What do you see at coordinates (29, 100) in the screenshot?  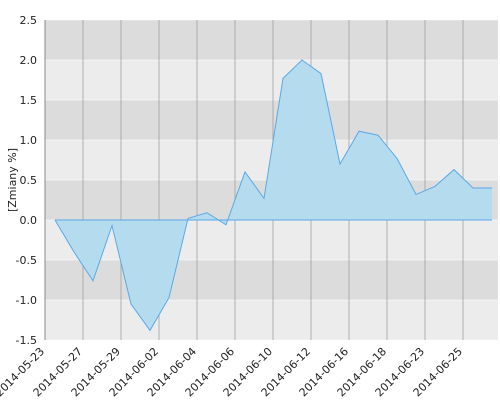 I see `y-tick-label: 1.5` at bounding box center [29, 100].